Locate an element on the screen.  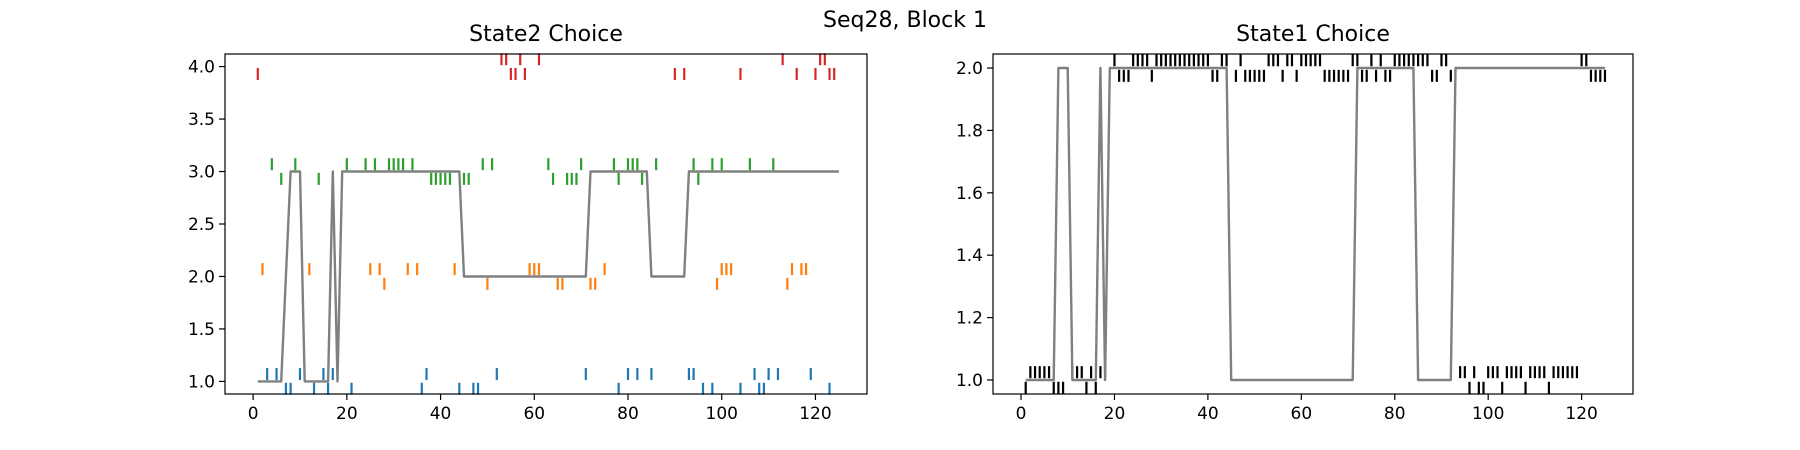
y-tick-label: 3.5 is located at coordinates (201, 120).